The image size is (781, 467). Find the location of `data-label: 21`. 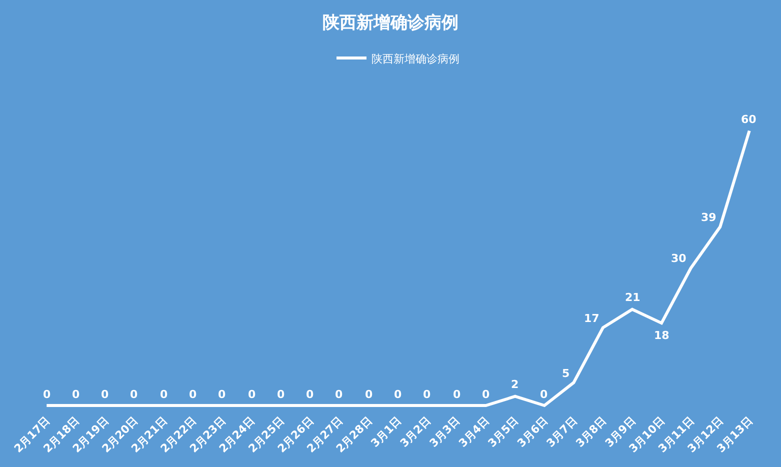

data-label: 21 is located at coordinates (632, 297).